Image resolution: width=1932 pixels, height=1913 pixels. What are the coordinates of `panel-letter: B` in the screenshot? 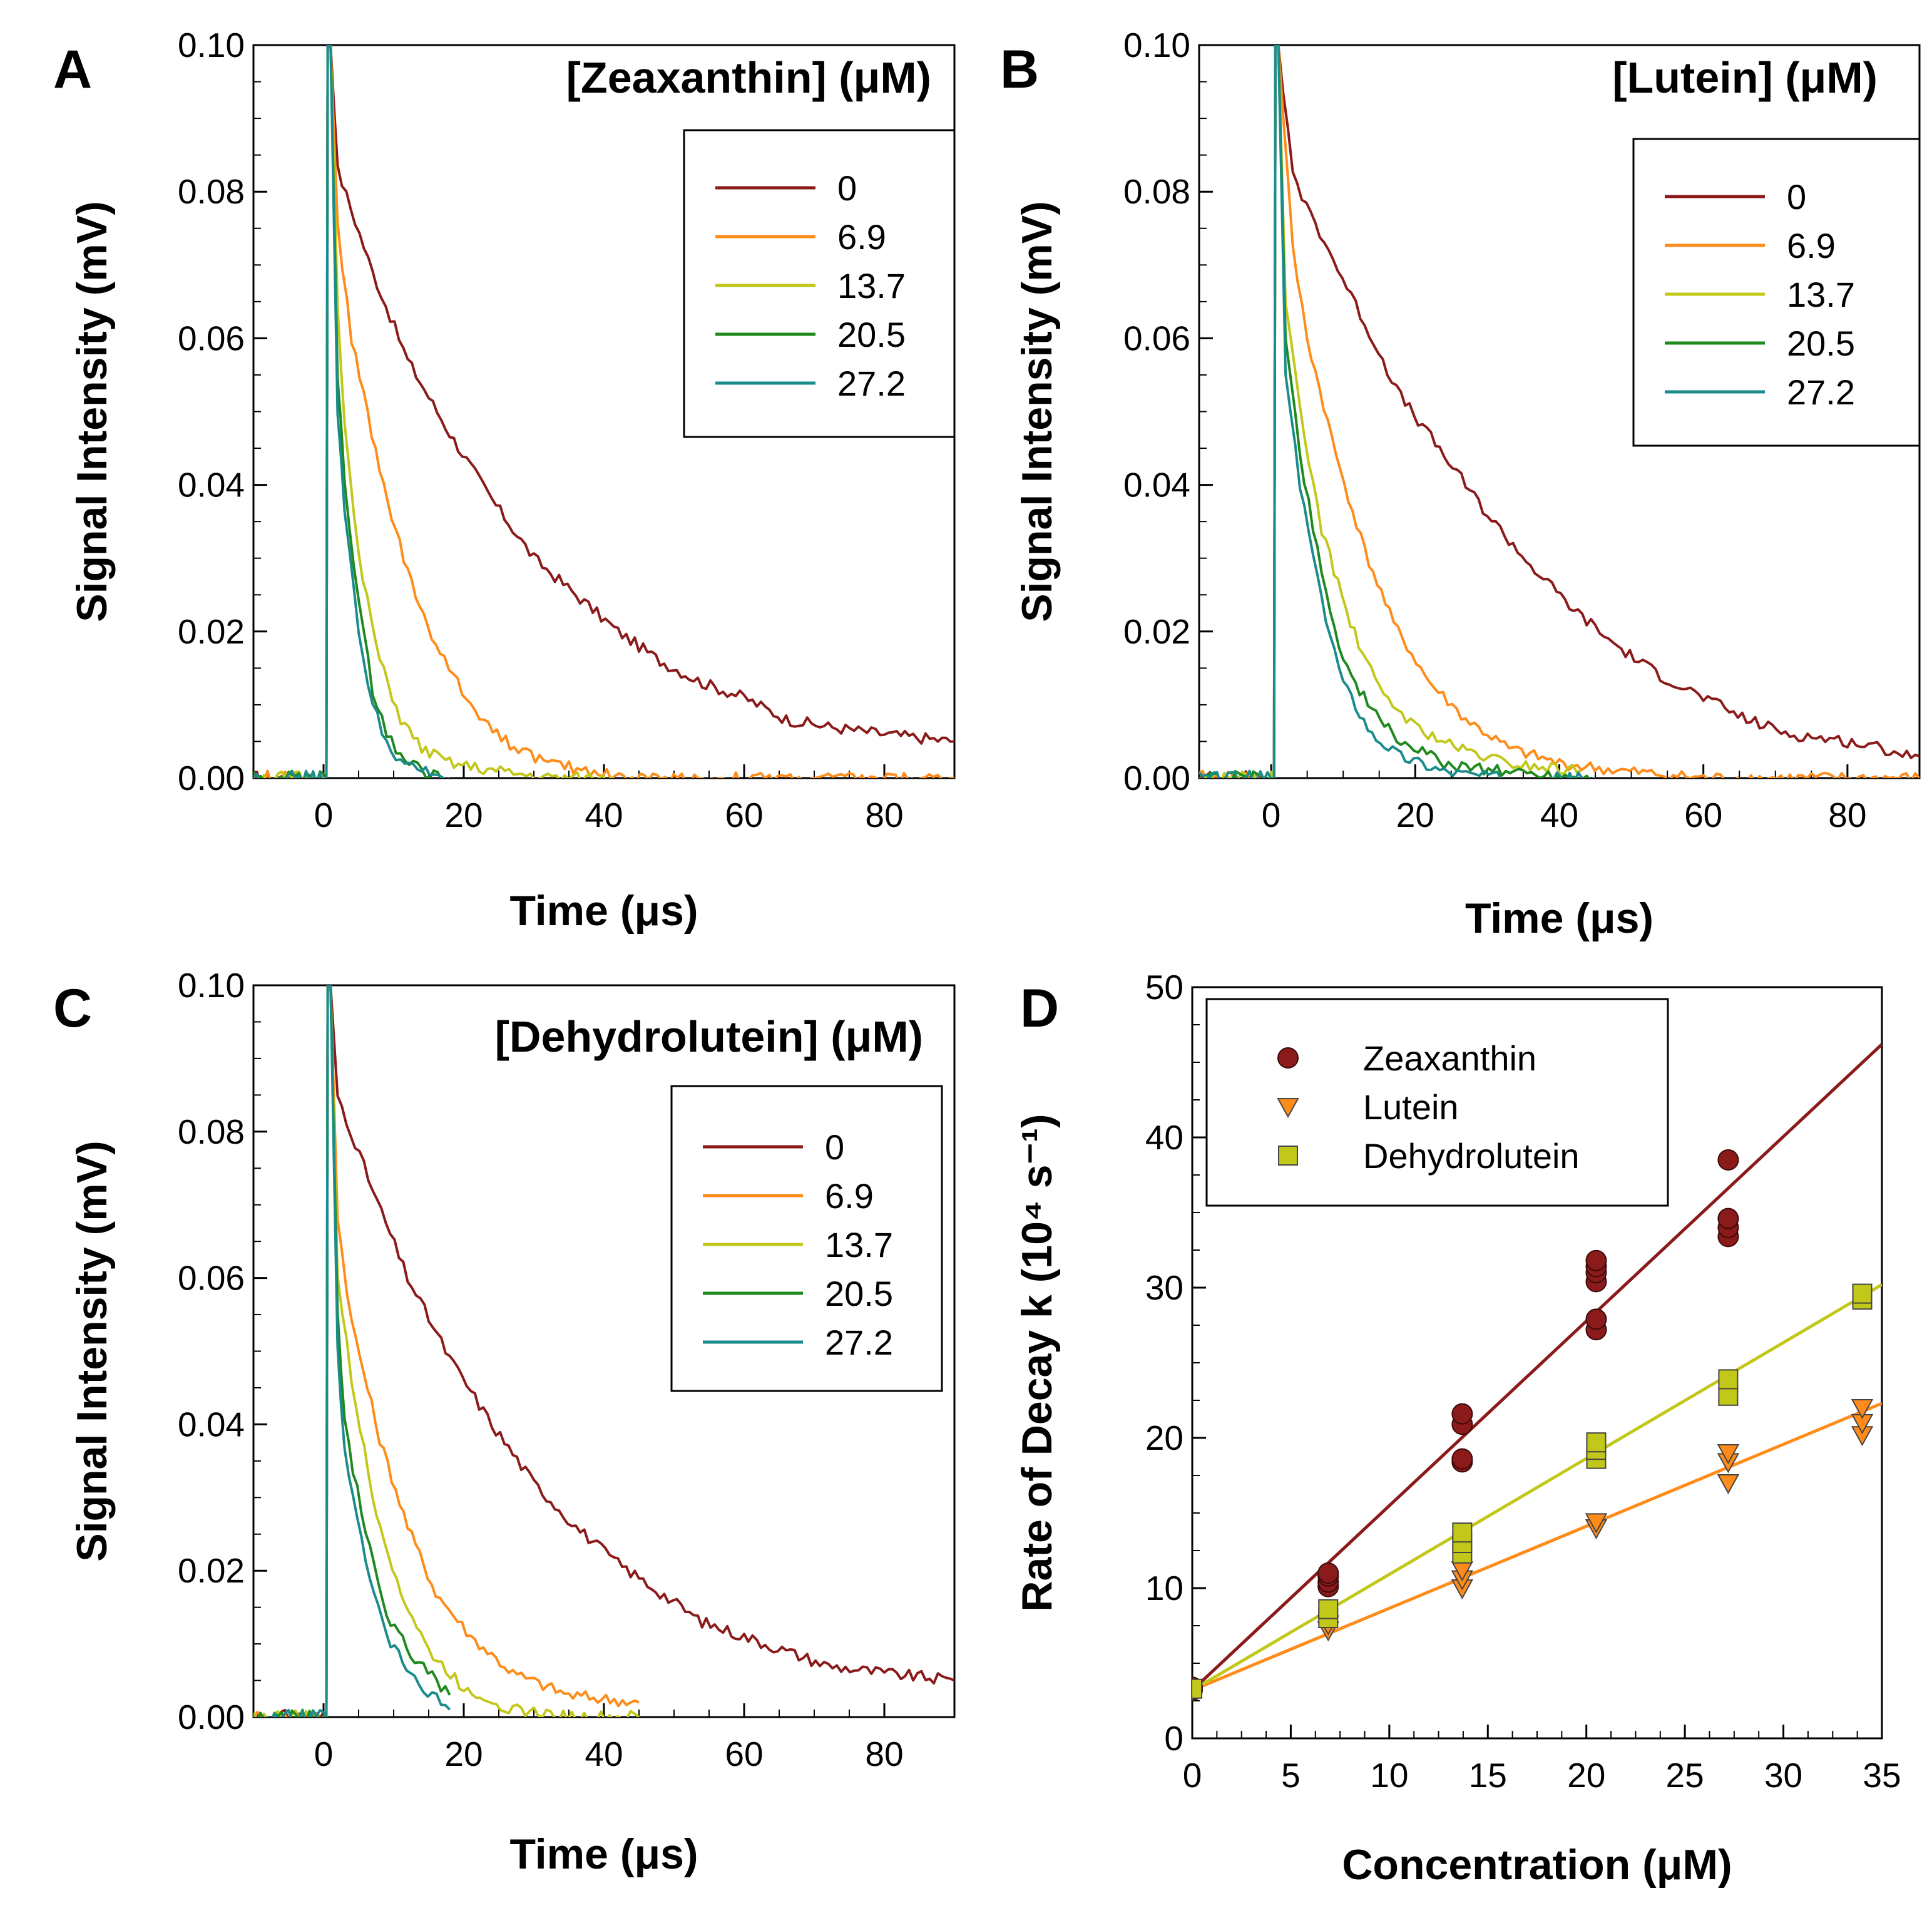 It's located at (1020, 69).